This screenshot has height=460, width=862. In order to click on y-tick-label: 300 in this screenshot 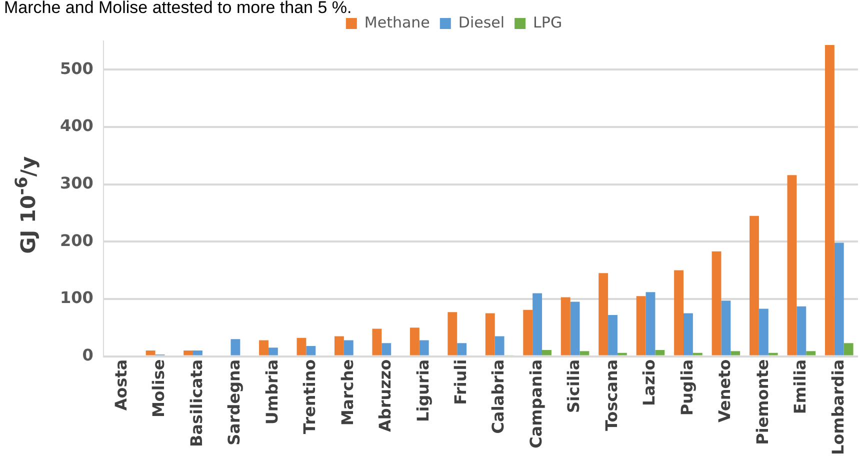, I will do `click(77, 182)`.